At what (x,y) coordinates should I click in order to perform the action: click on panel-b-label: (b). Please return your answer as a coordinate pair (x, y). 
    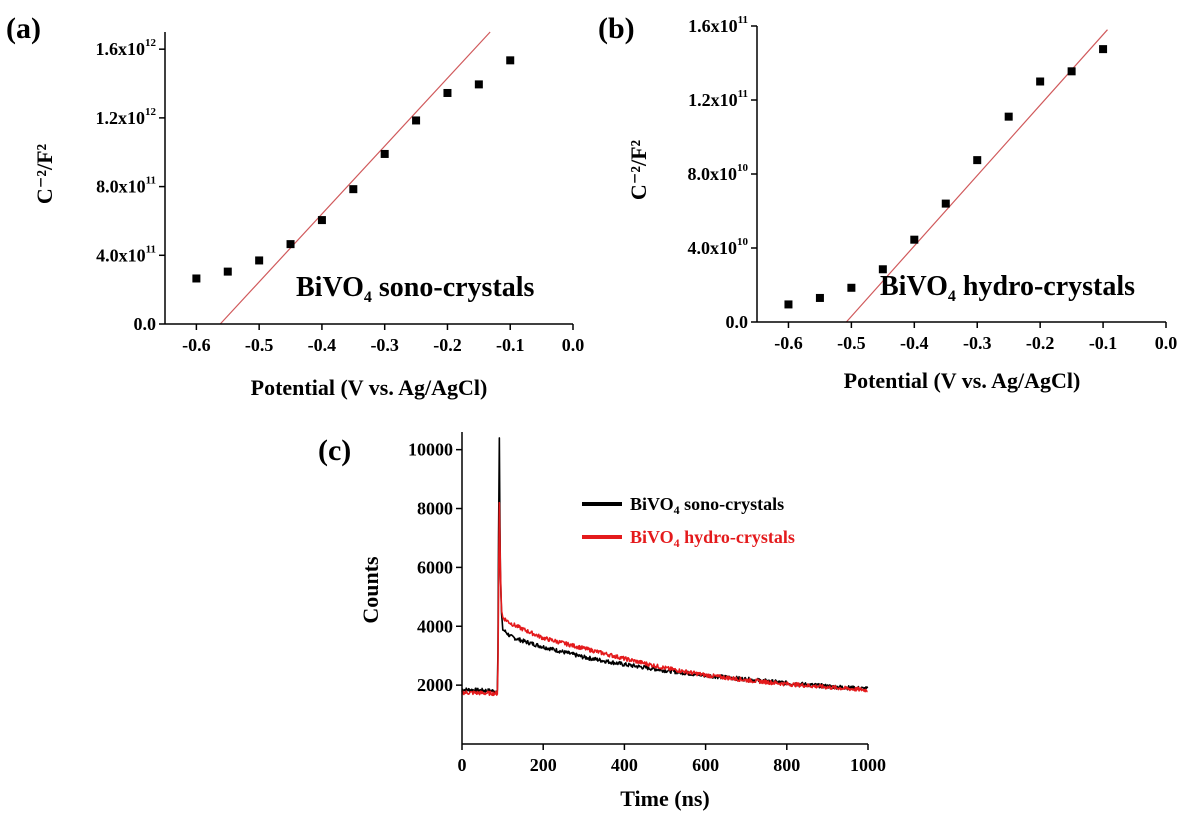
    Looking at the image, I should click on (616, 28).